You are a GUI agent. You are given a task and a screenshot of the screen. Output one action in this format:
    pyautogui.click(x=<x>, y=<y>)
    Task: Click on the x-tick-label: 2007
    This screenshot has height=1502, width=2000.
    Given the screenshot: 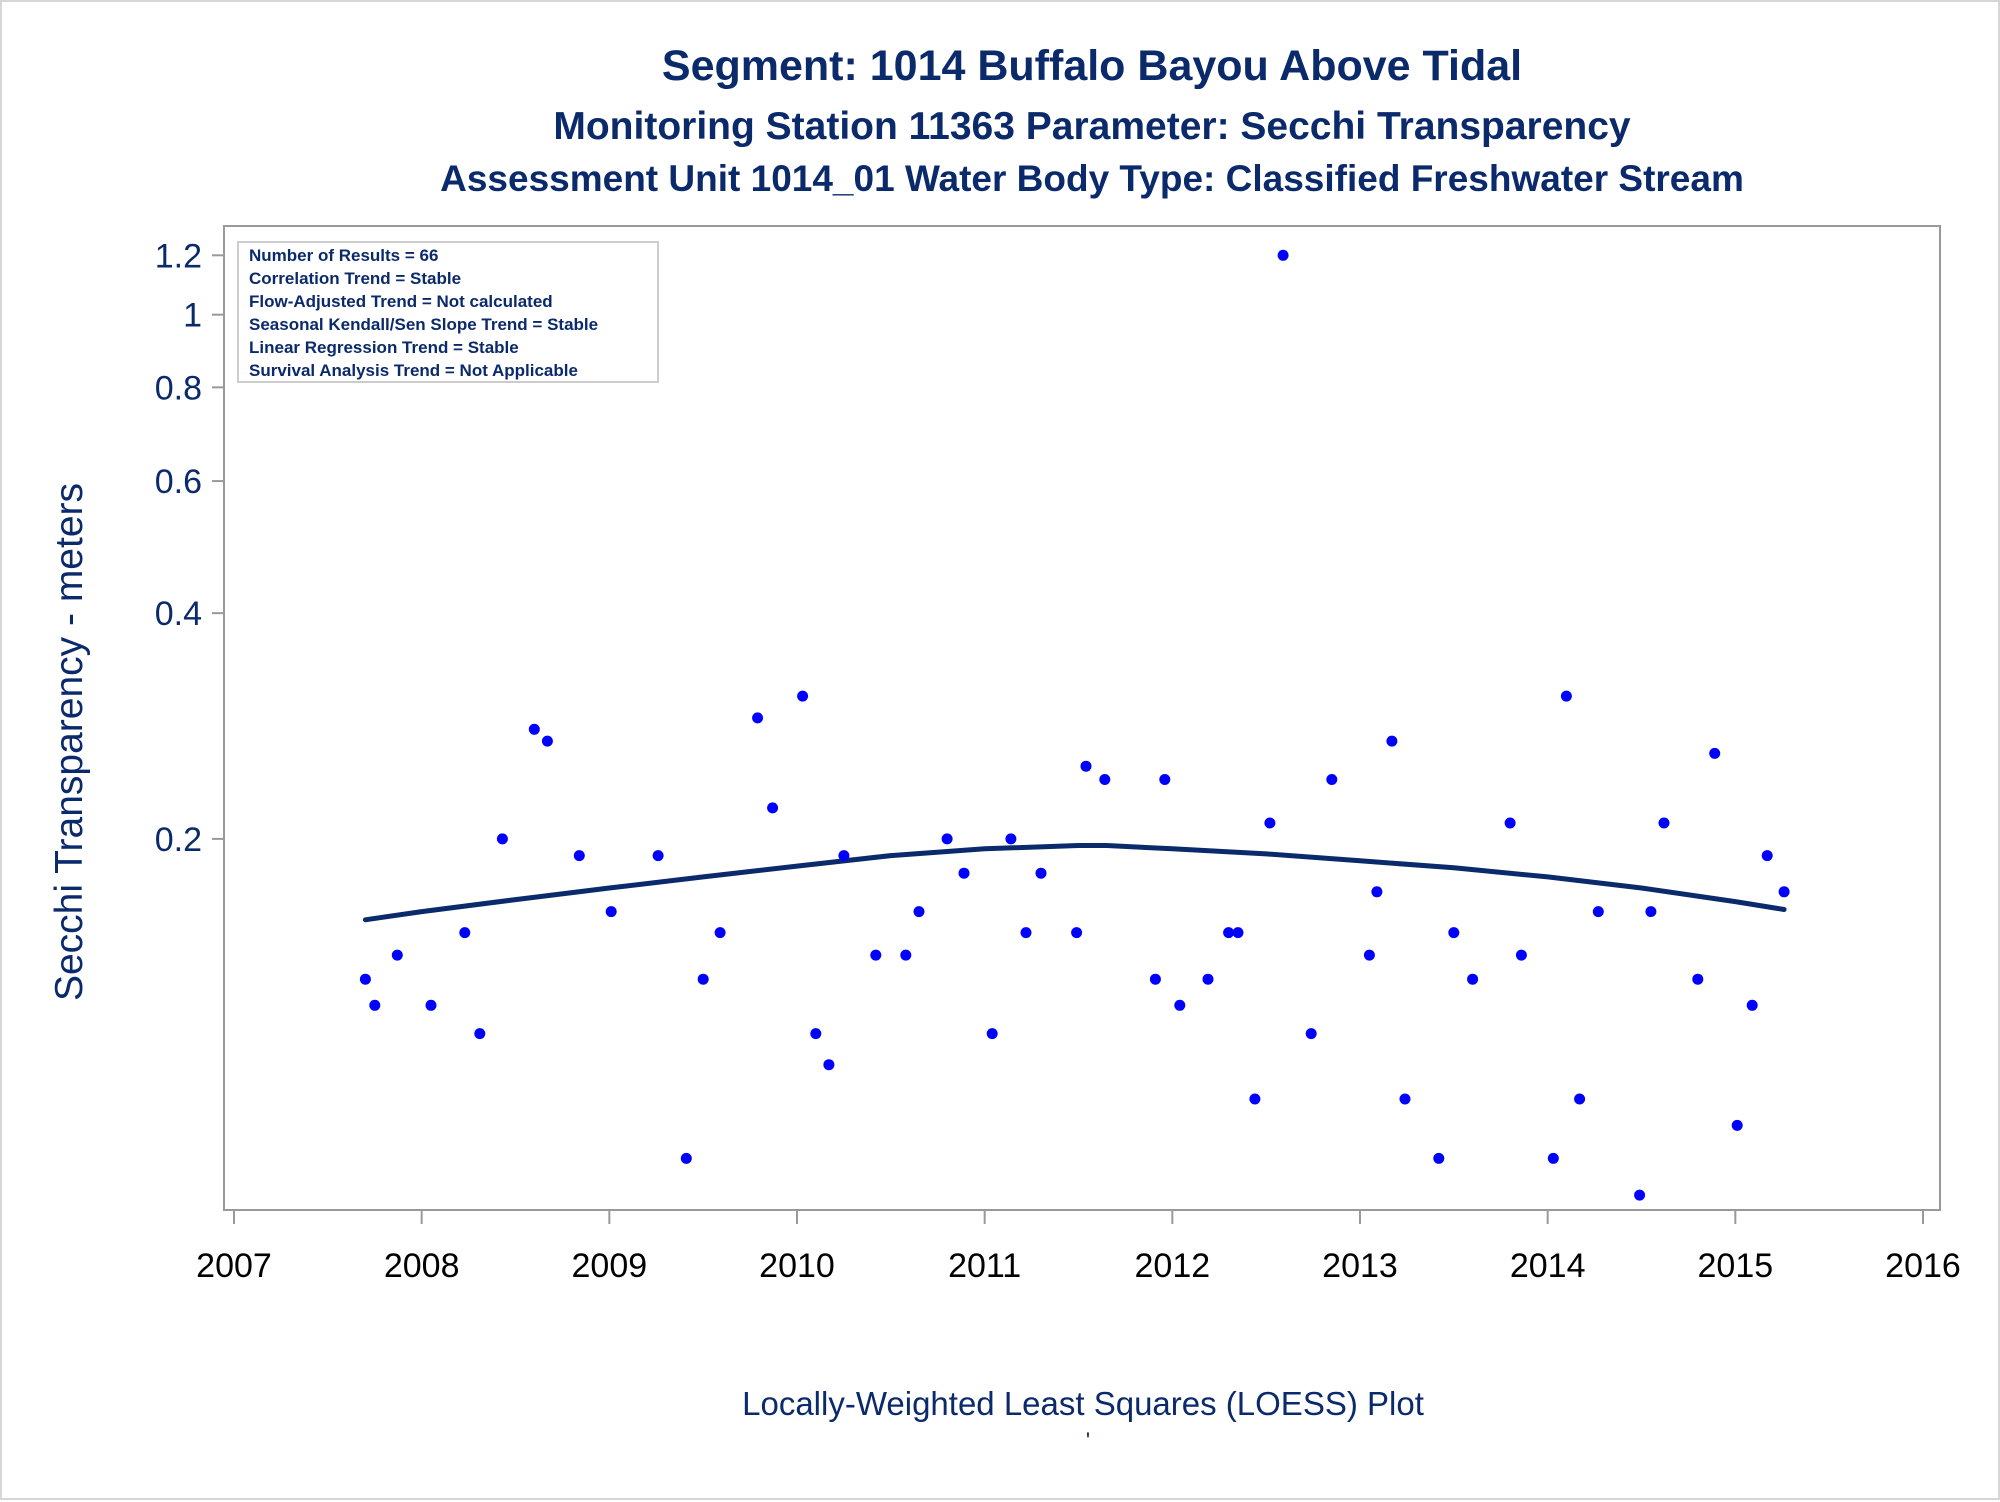 What is the action you would take?
    pyautogui.click(x=234, y=1266)
    